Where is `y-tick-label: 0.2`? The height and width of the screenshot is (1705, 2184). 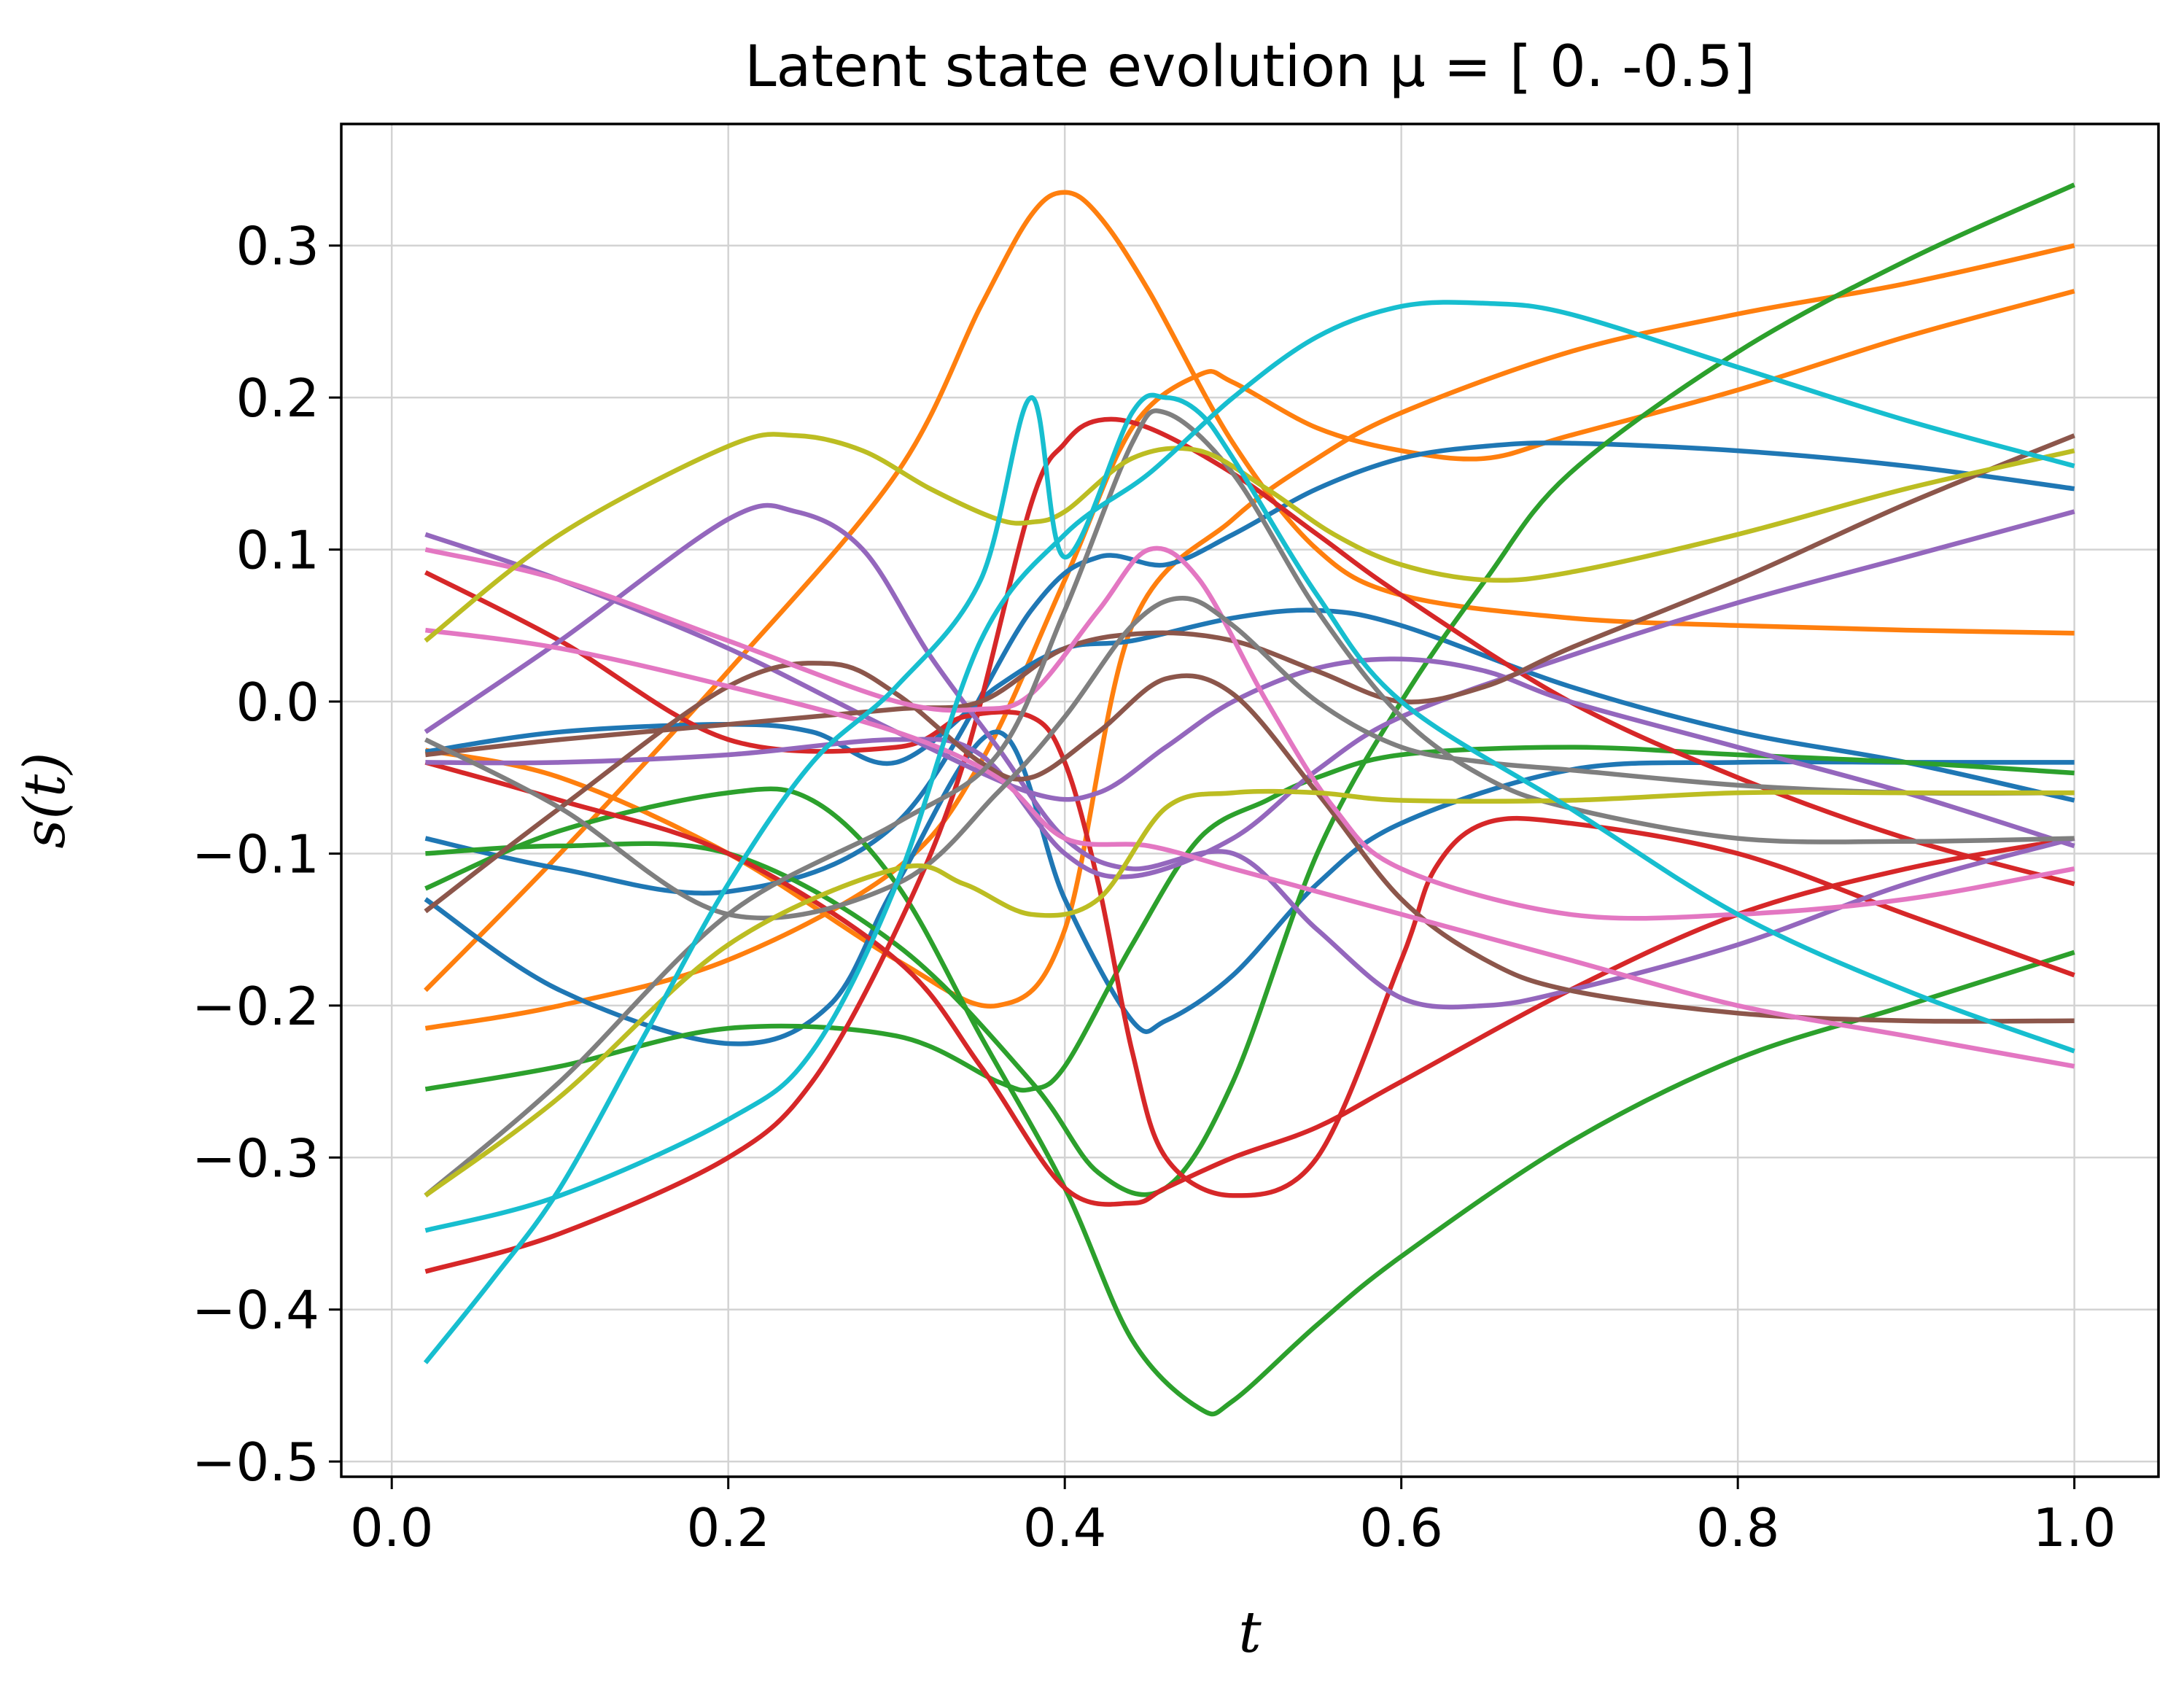
y-tick-label: 0.2 is located at coordinates (277, 398).